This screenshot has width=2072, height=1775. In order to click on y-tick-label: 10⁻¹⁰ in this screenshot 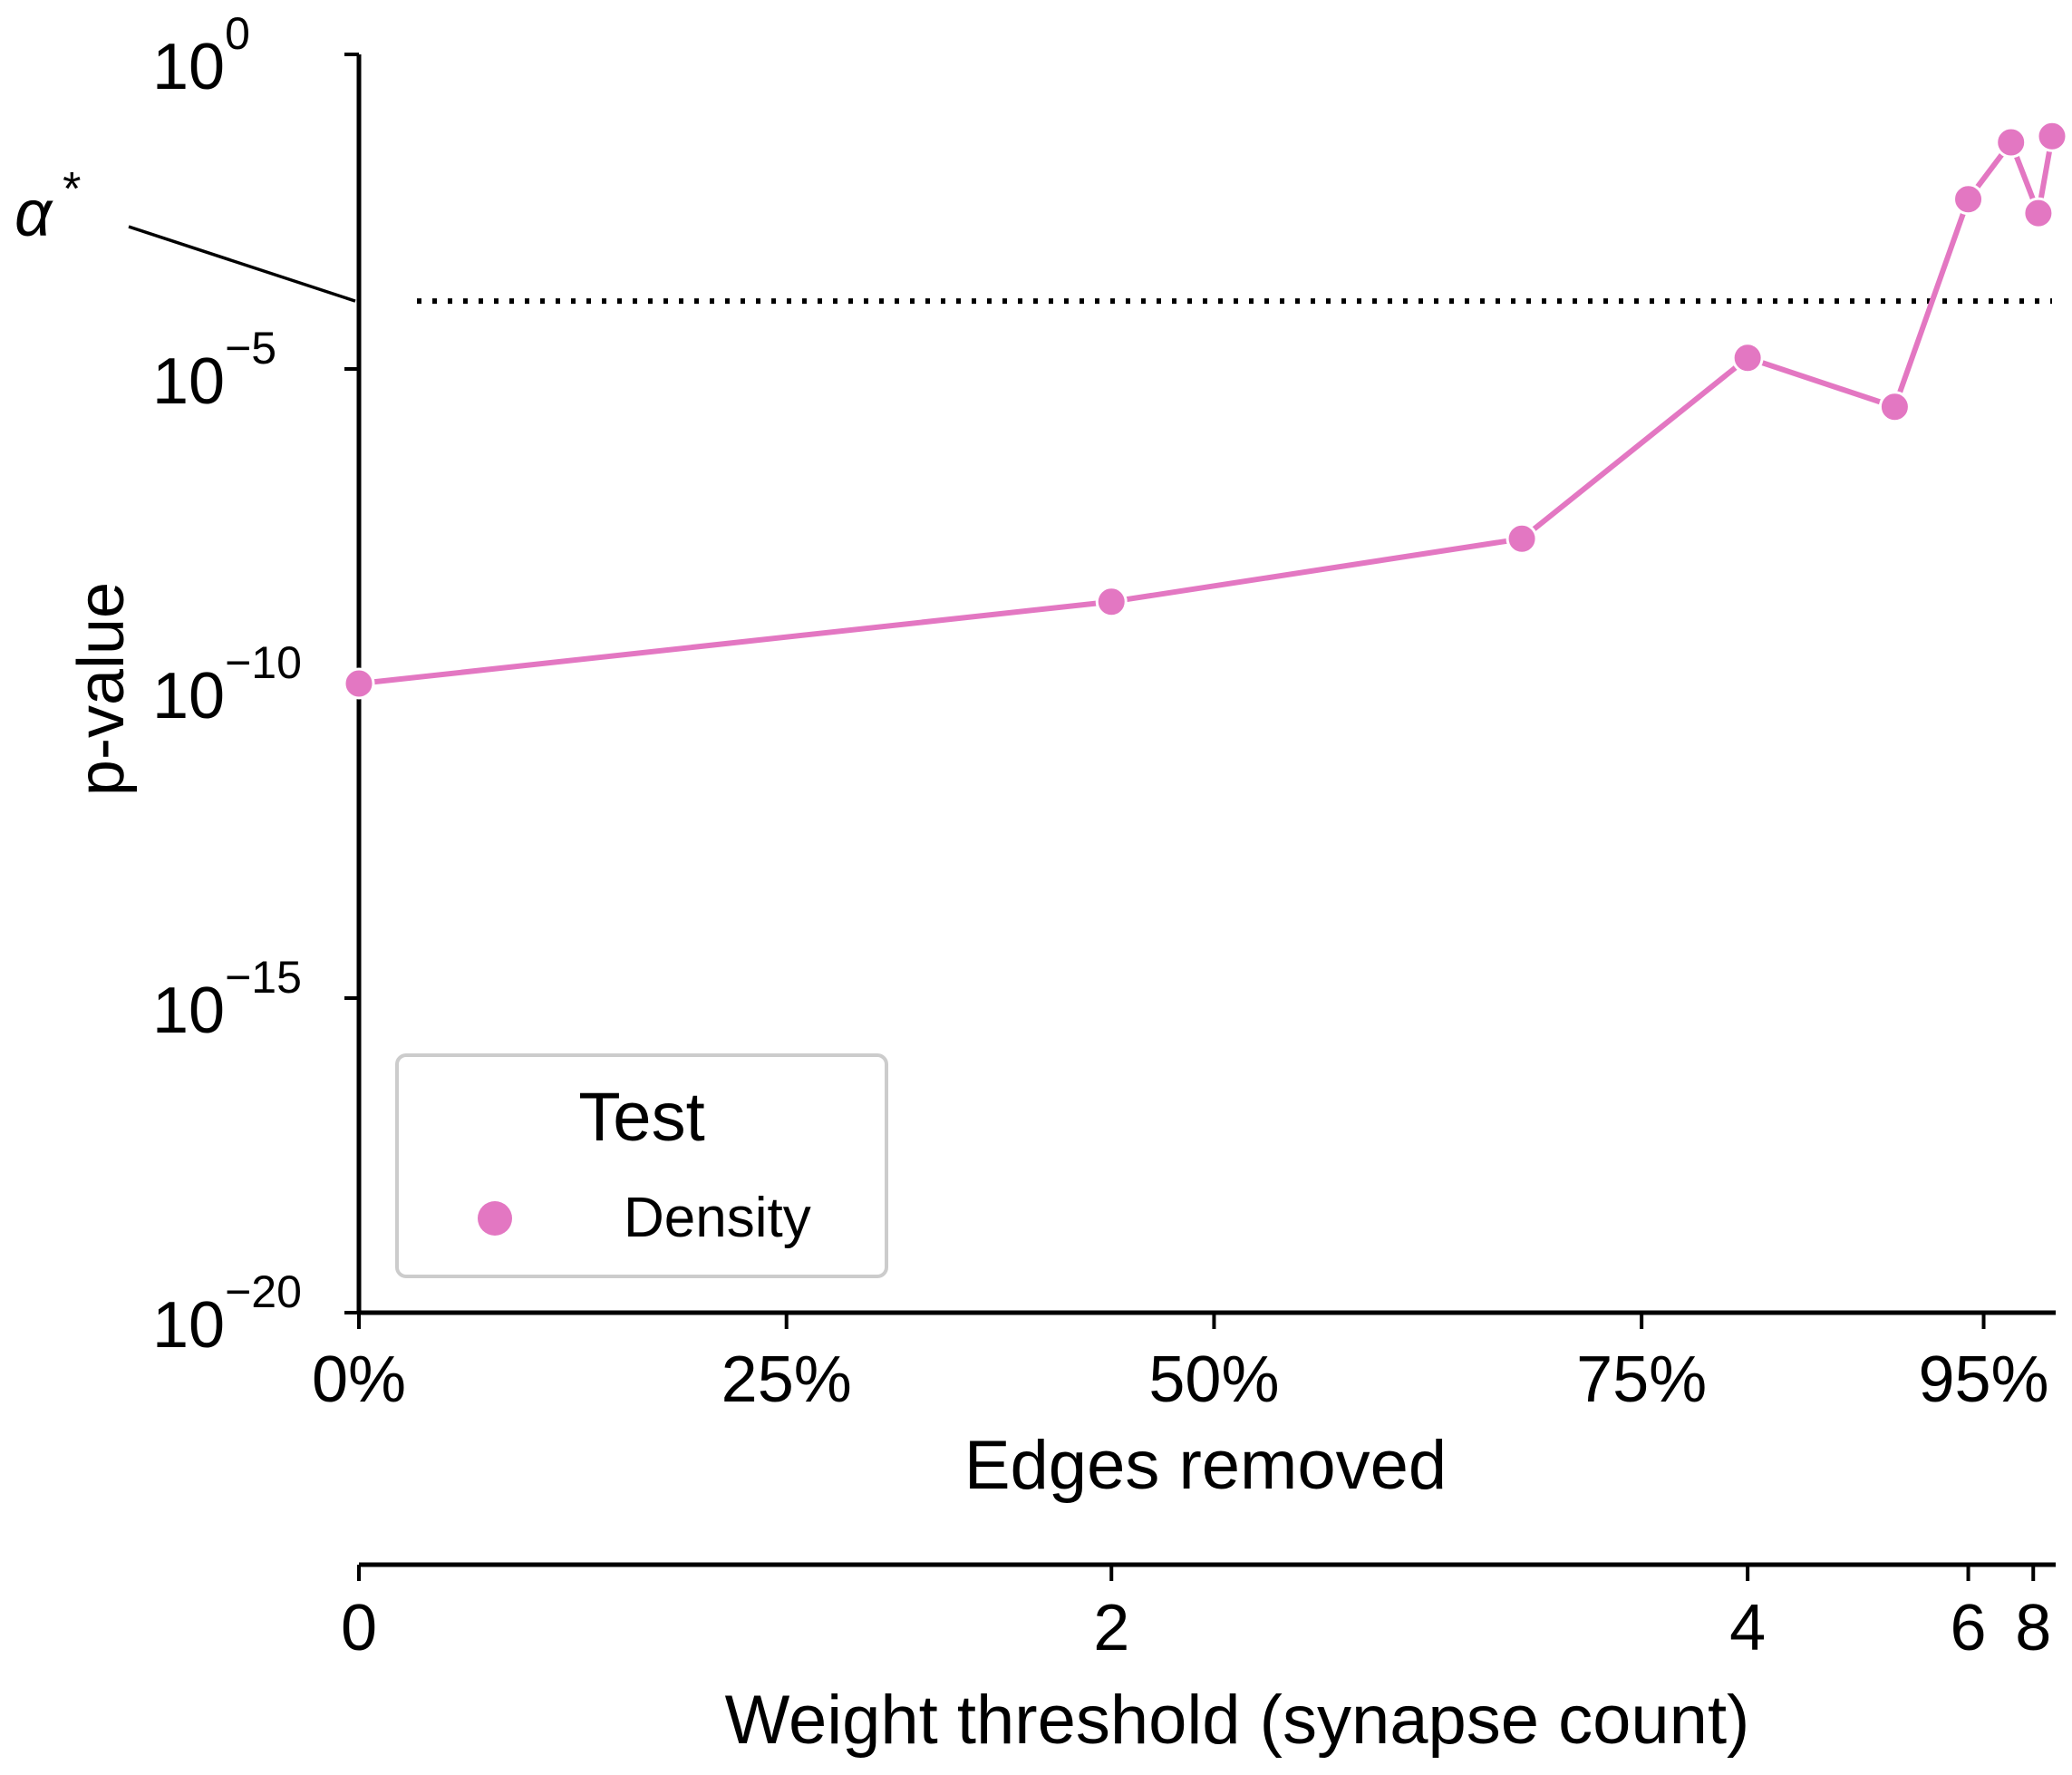, I will do `click(227, 684)`.